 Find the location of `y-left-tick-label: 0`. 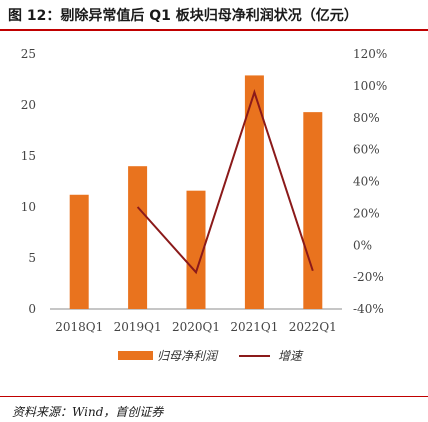

y-left-tick-label: 0 is located at coordinates (32, 309).